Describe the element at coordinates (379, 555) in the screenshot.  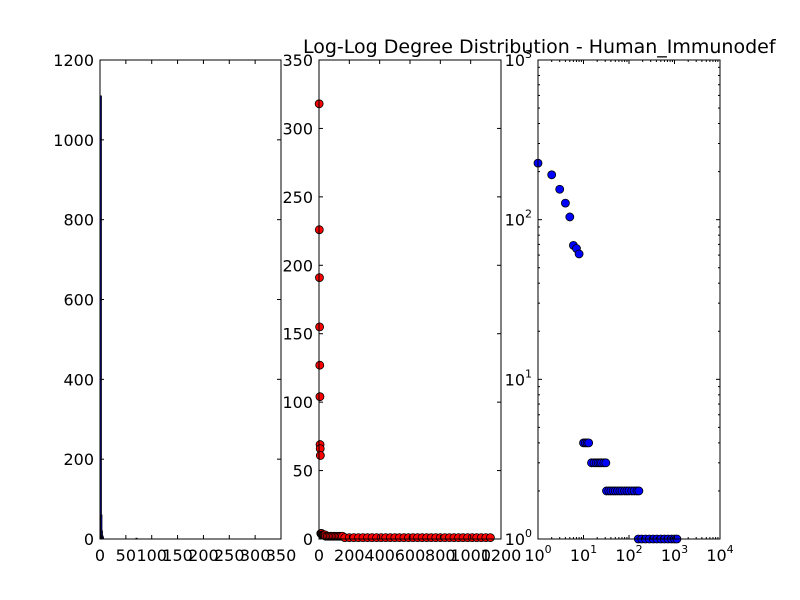
I see `x-tick-label: 400` at that location.